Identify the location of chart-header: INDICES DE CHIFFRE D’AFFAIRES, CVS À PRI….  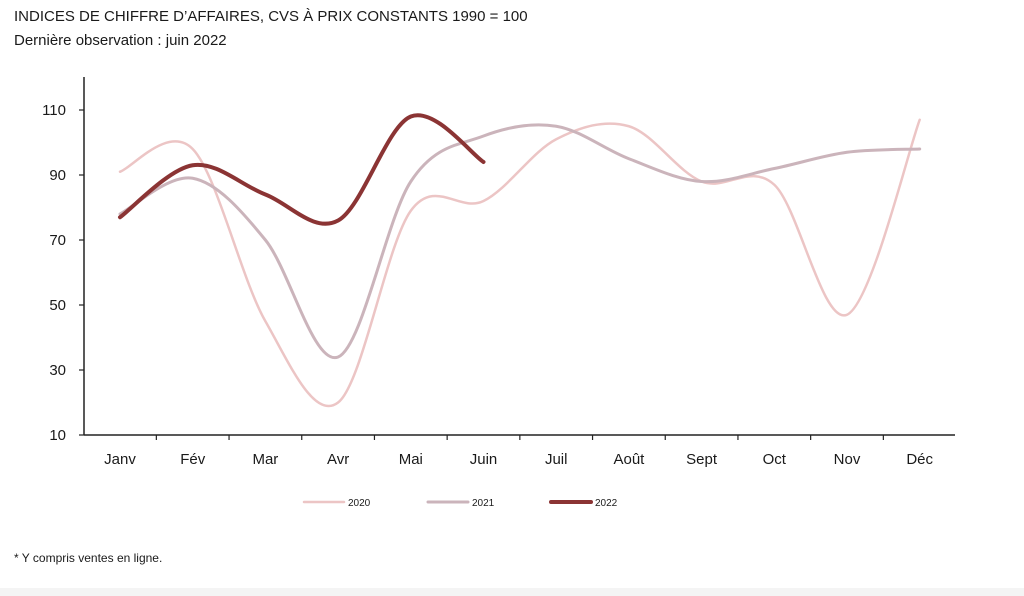
(271, 29).